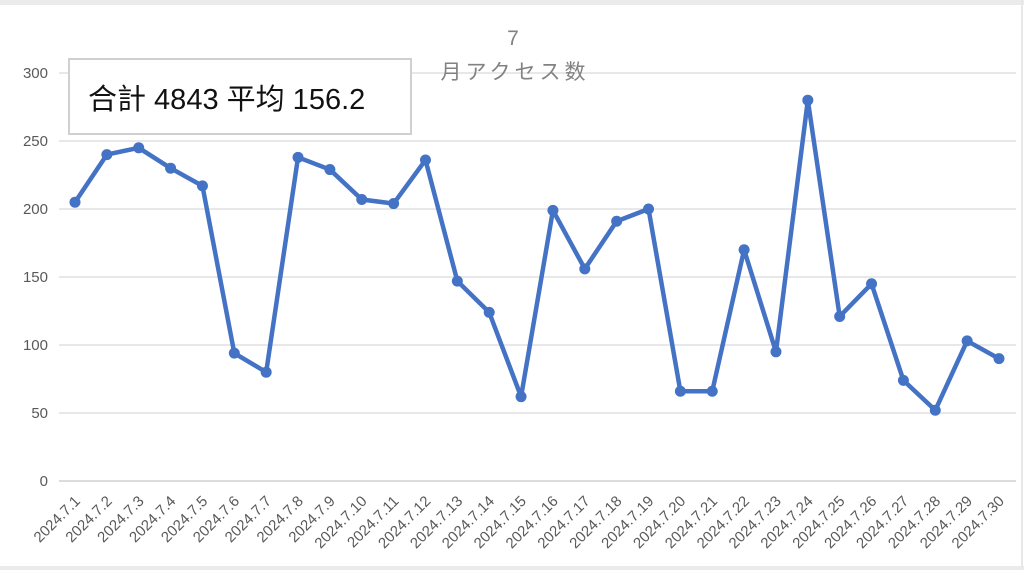 This screenshot has width=1024, height=570. I want to click on y-axis-tick-label: 100, so click(35, 345).